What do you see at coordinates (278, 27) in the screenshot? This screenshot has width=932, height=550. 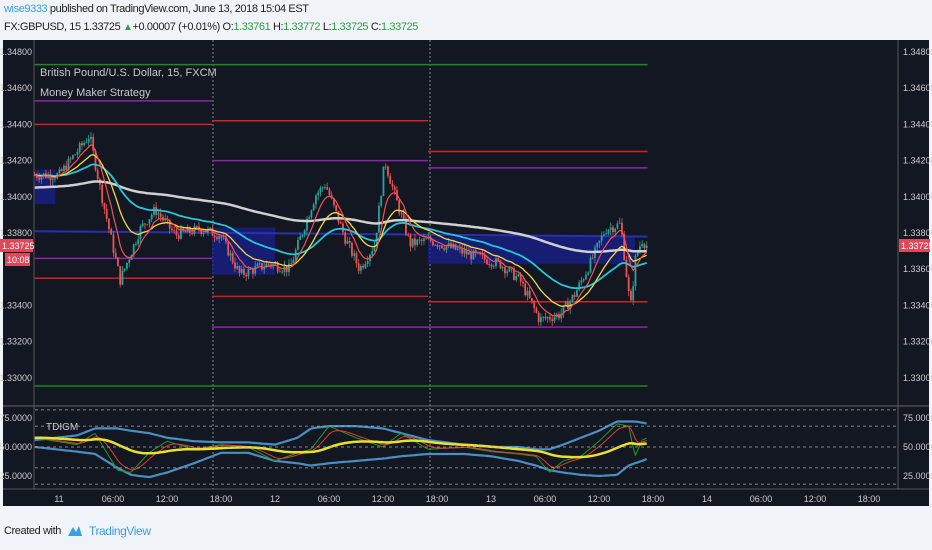 I see `high-label: H:` at bounding box center [278, 27].